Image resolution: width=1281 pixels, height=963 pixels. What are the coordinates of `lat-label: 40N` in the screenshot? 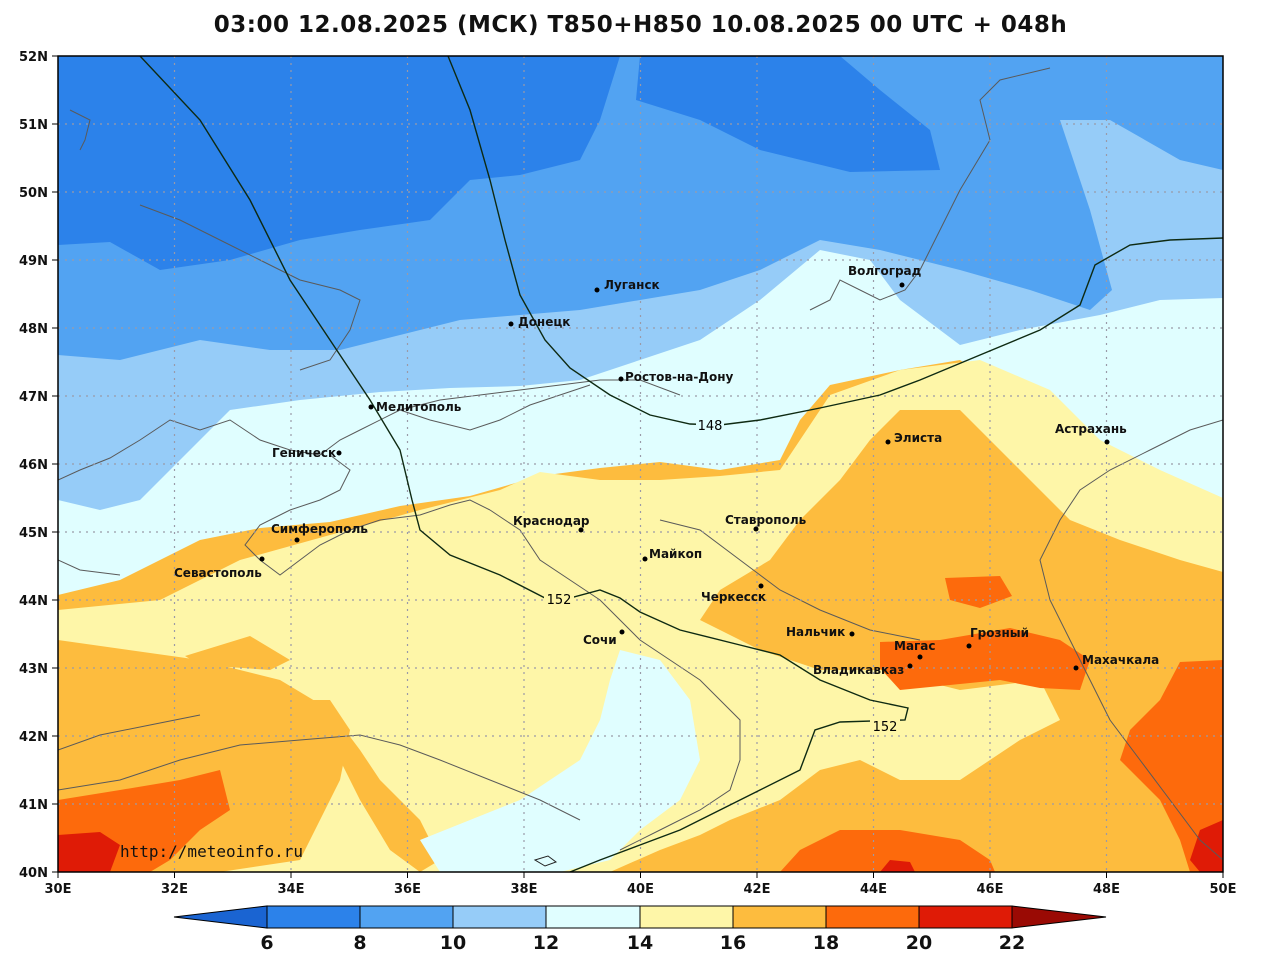 It's located at (33, 873).